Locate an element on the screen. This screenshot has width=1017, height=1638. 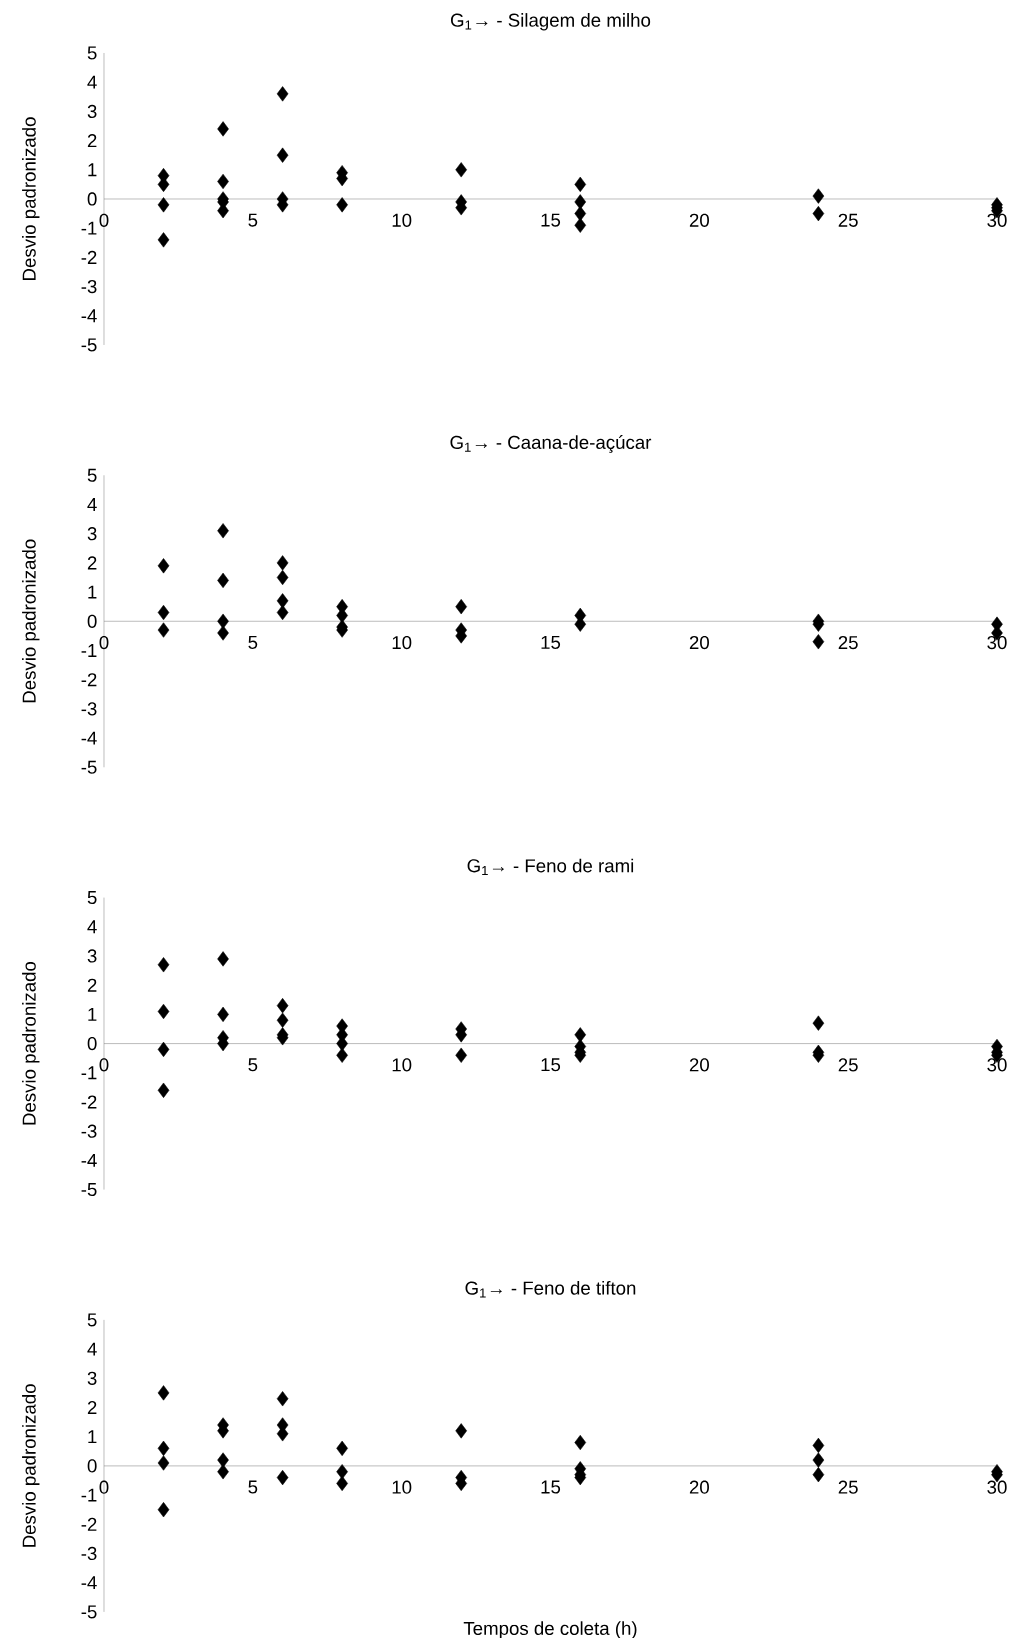
chart-title: G$_{1}$→ - Feno de tifton is located at coordinates (550, 1289).